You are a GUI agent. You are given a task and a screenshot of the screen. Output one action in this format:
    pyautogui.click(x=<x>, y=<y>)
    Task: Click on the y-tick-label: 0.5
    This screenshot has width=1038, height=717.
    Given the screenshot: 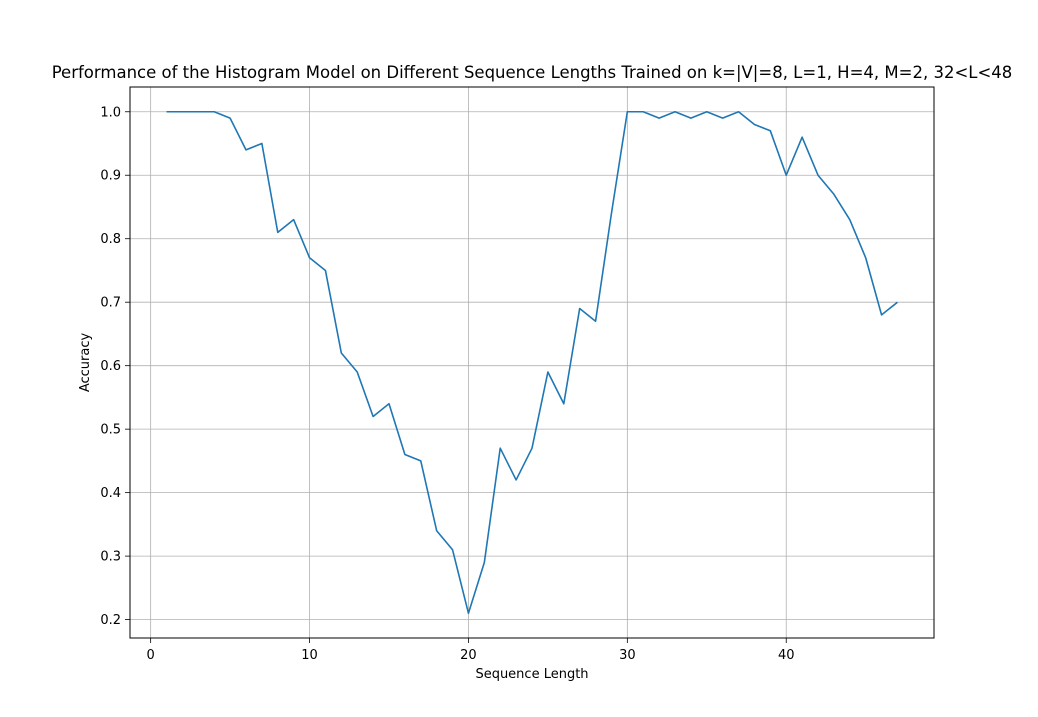 What is the action you would take?
    pyautogui.click(x=110, y=430)
    